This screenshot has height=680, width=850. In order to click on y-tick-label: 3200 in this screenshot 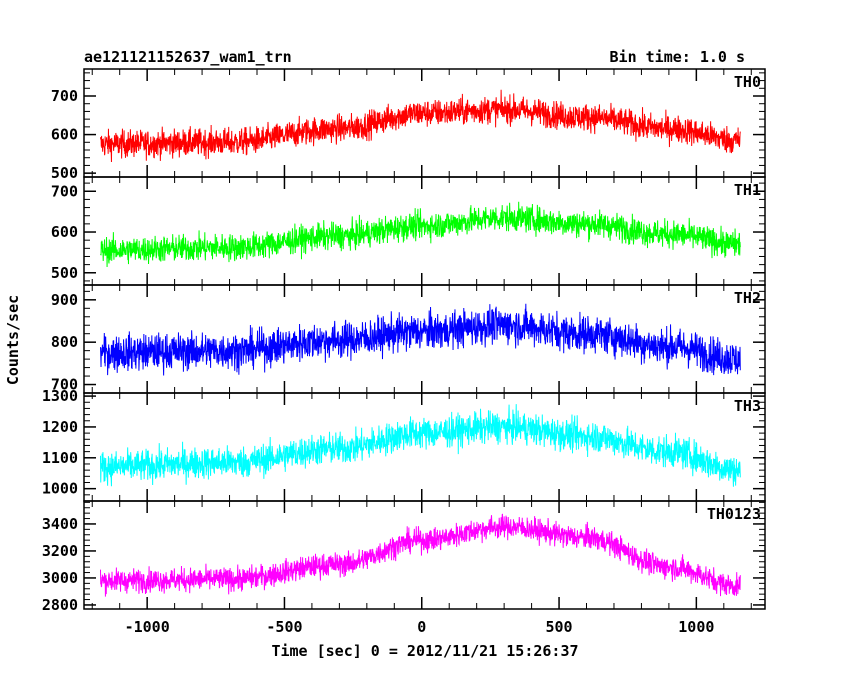, I will do `click(60, 551)`.